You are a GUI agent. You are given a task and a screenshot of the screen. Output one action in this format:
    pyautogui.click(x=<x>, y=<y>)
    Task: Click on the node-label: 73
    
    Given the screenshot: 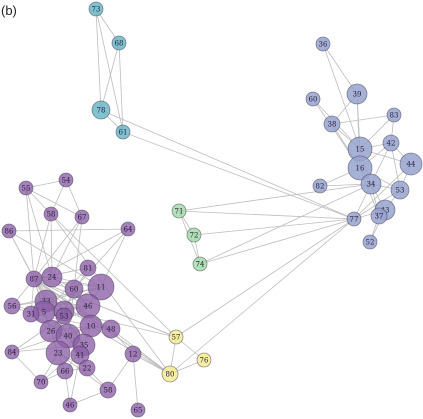 What is the action you would take?
    pyautogui.click(x=96, y=10)
    